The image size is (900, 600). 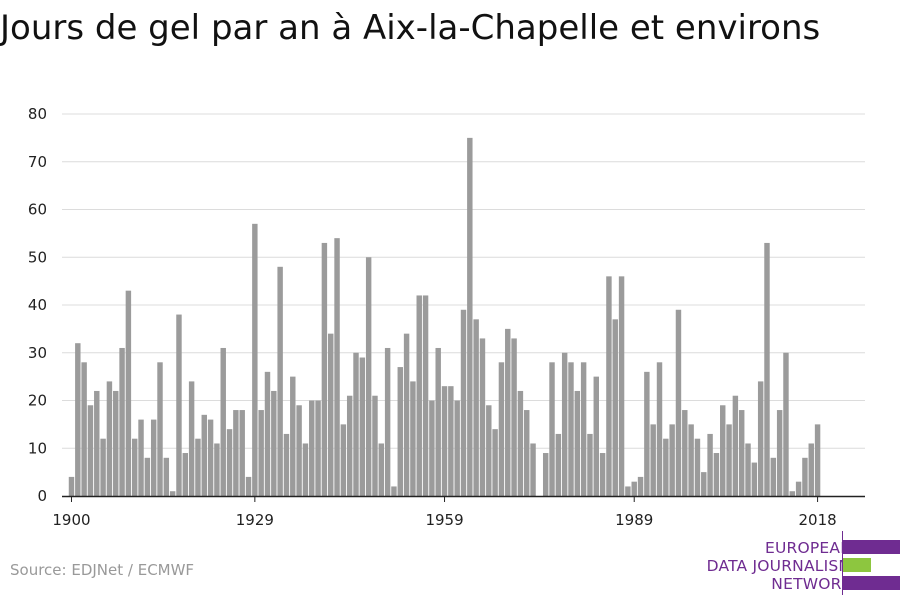 I want to click on bar-2017, so click(x=811, y=469).